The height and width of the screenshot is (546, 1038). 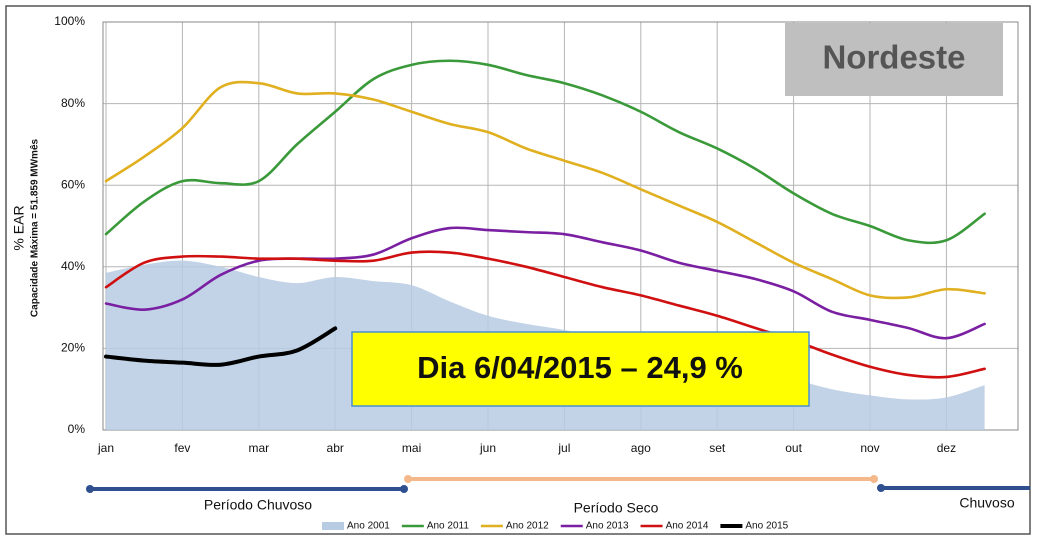 What do you see at coordinates (607, 526) in the screenshot?
I see `legend-label: Ano 2013` at bounding box center [607, 526].